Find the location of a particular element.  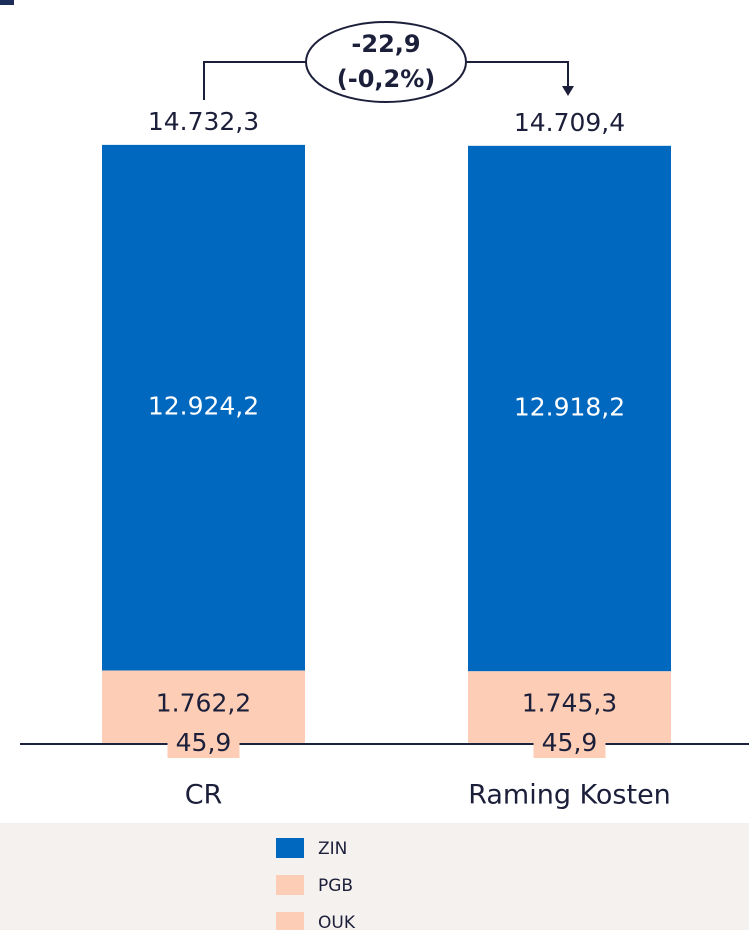

legend-label: OUK is located at coordinates (337, 921).